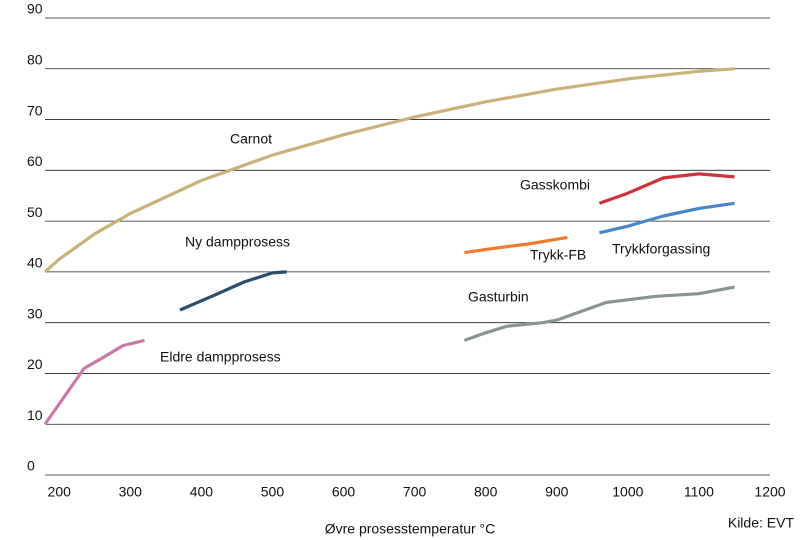 This screenshot has height=540, width=800. I want to click on x-tick-label: 900, so click(557, 492).